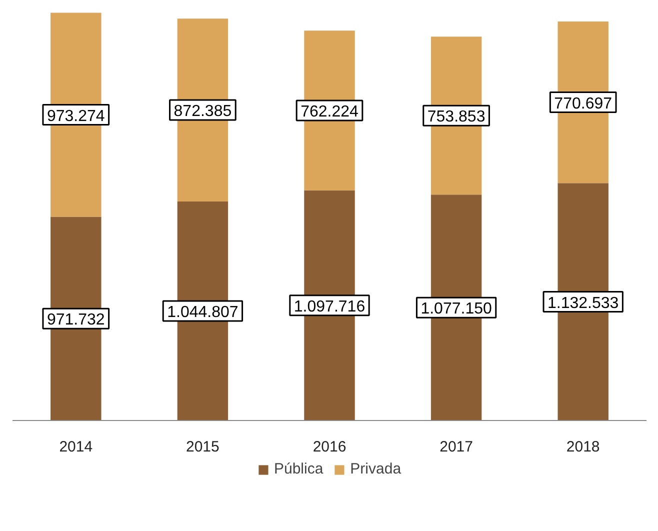 The height and width of the screenshot is (531, 658). I want to click on x-tick-label: 2017, so click(456, 447).